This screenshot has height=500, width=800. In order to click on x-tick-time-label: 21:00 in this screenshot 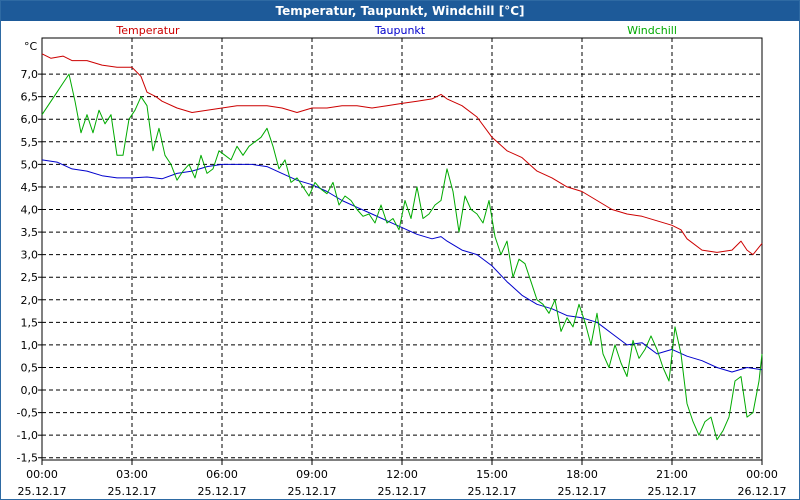, I will do `click(672, 474)`.